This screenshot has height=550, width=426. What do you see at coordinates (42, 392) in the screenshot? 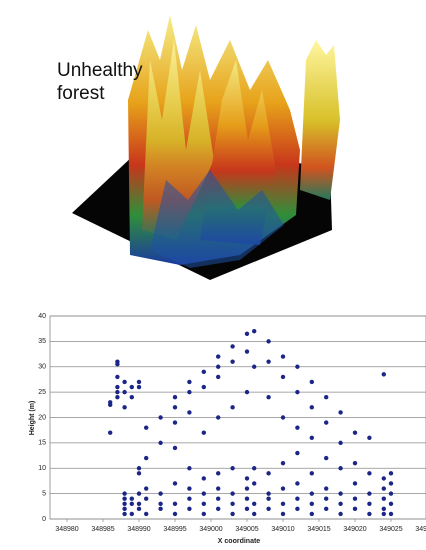
I see `y-tick-label: 25` at bounding box center [42, 392].